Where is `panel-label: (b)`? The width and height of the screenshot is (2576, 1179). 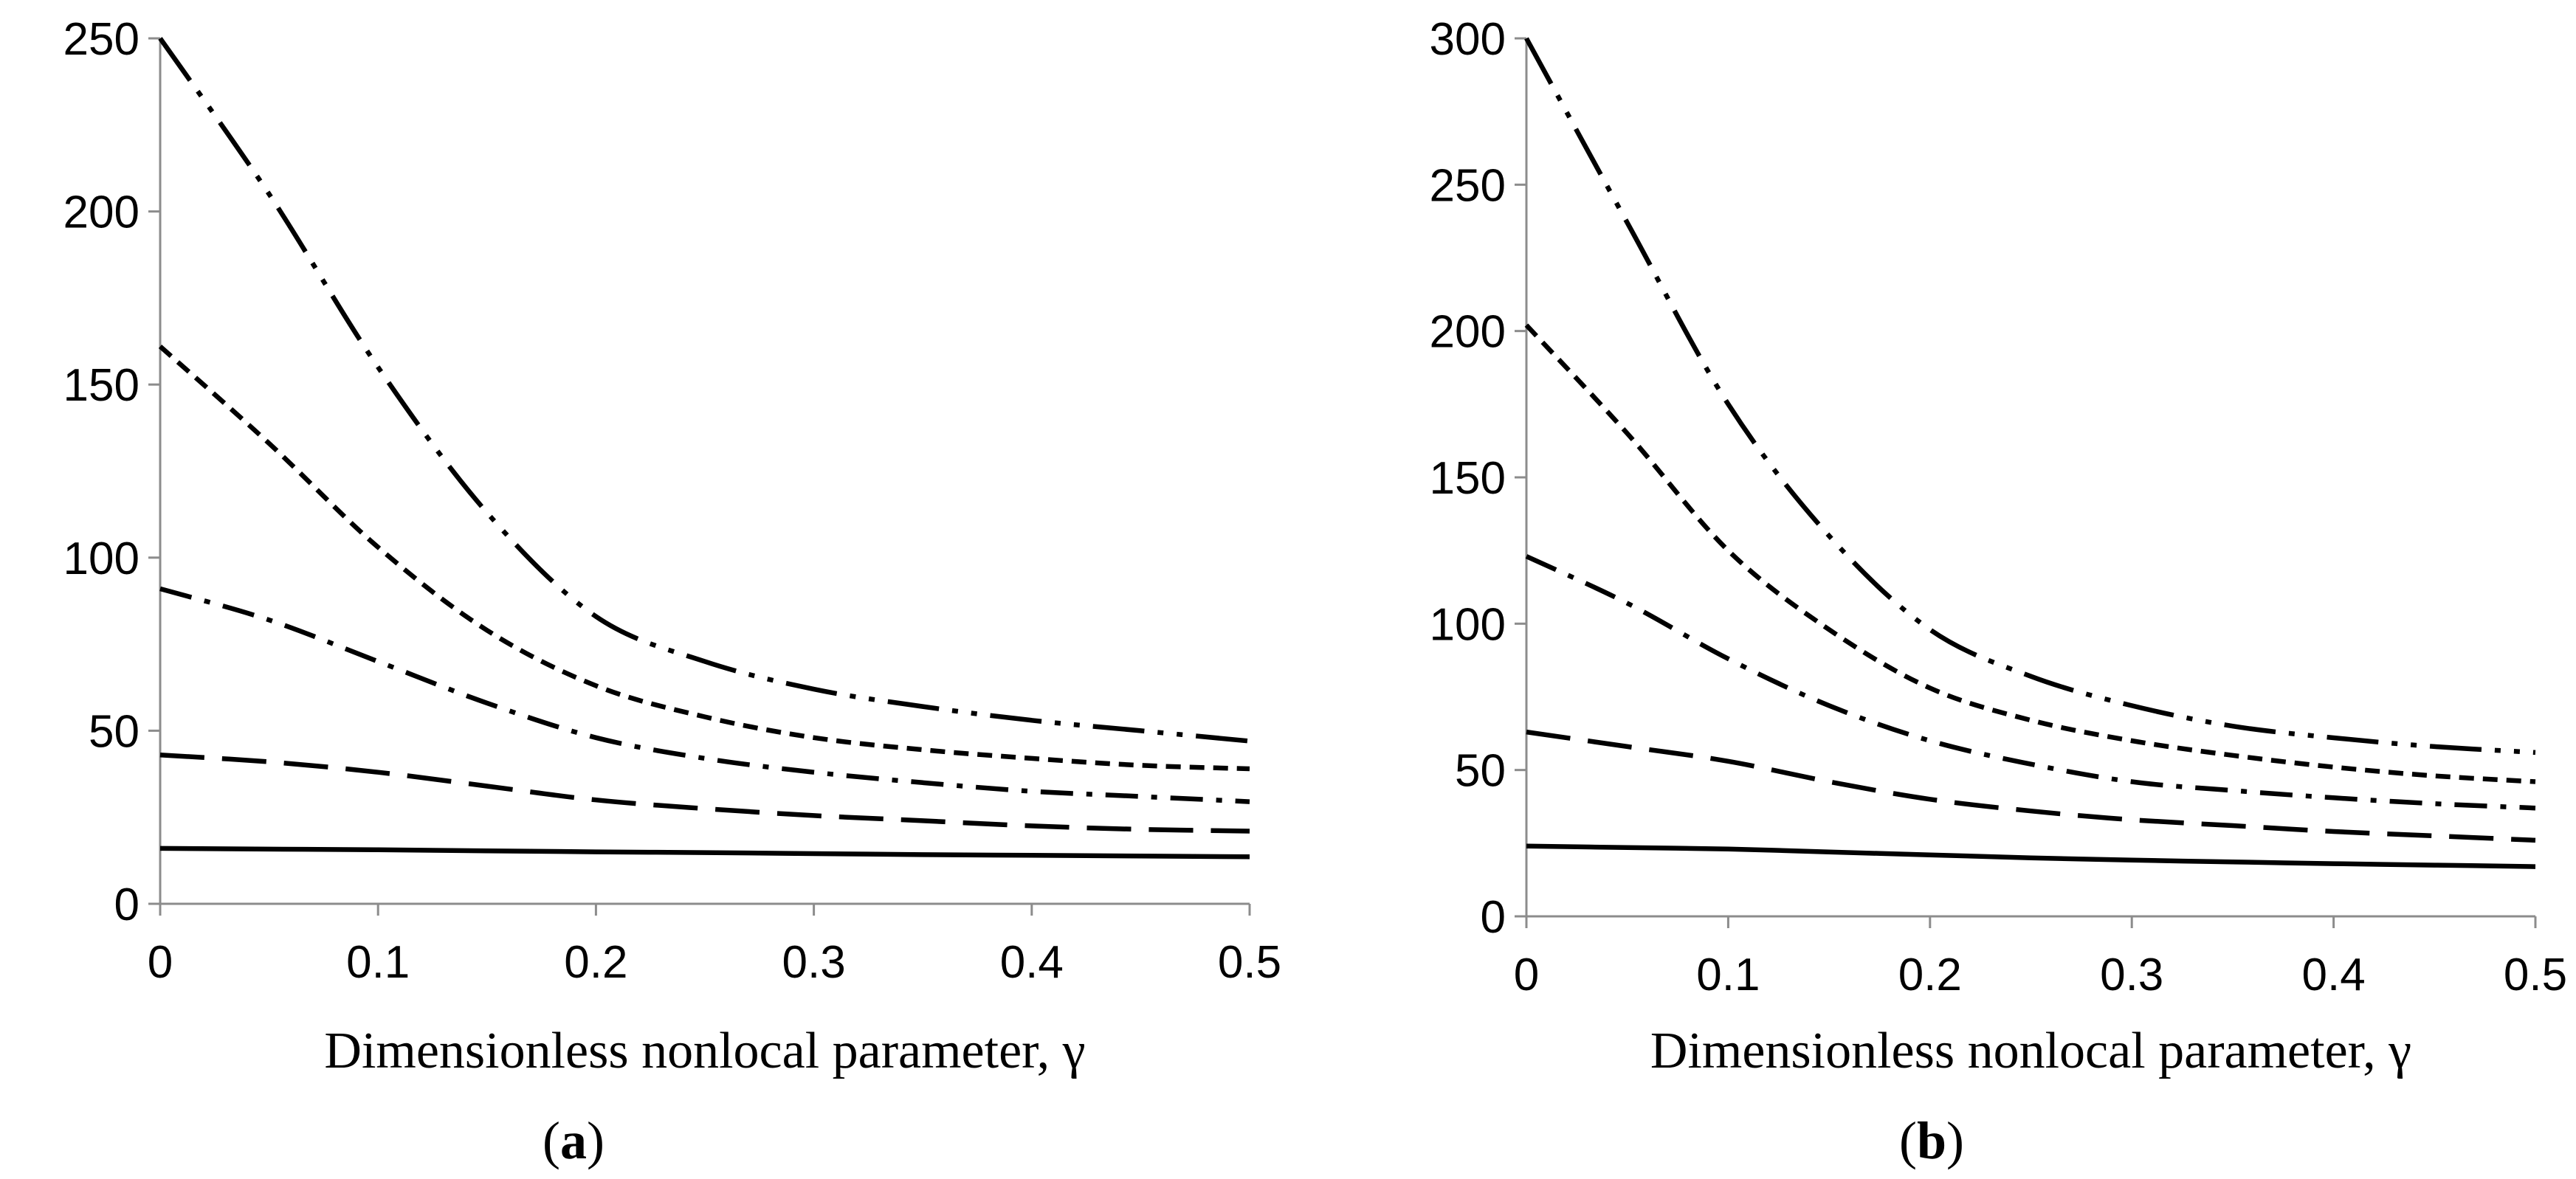 panel-label: (b) is located at coordinates (1932, 1140).